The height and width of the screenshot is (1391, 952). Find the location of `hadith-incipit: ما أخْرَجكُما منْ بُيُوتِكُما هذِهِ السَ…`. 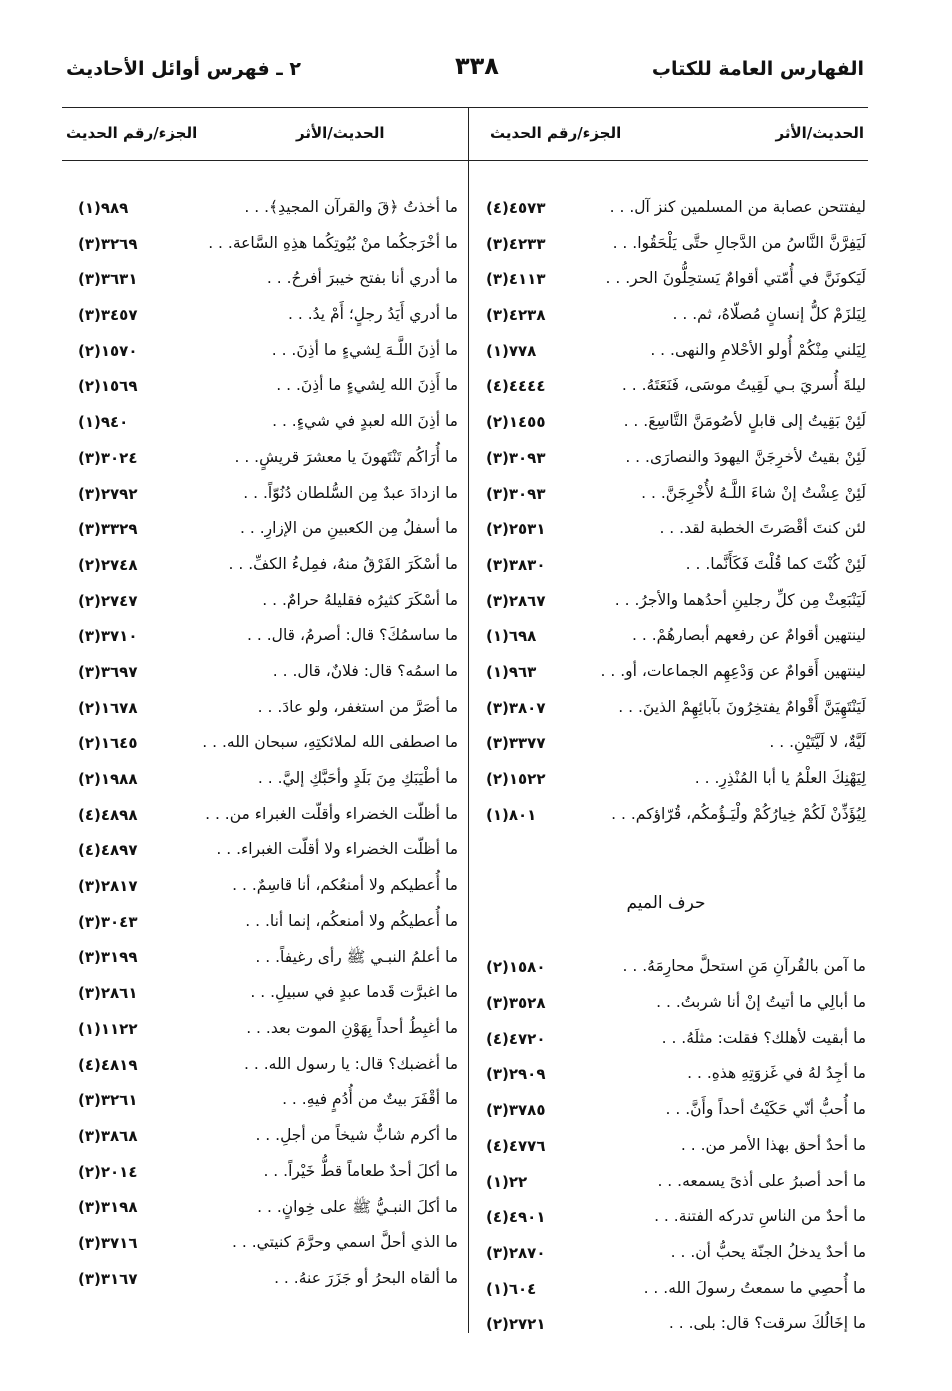

hadith-incipit: ما أخْرَجكُما منْ بُيُوتِكُما هذِهِ السَ… is located at coordinates (333, 242).